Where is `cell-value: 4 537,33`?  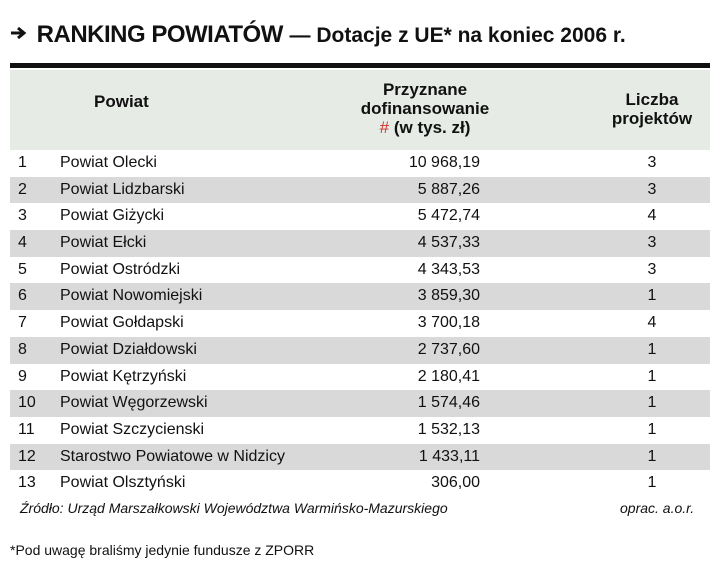 cell-value: 4 537,33 is located at coordinates (448, 243).